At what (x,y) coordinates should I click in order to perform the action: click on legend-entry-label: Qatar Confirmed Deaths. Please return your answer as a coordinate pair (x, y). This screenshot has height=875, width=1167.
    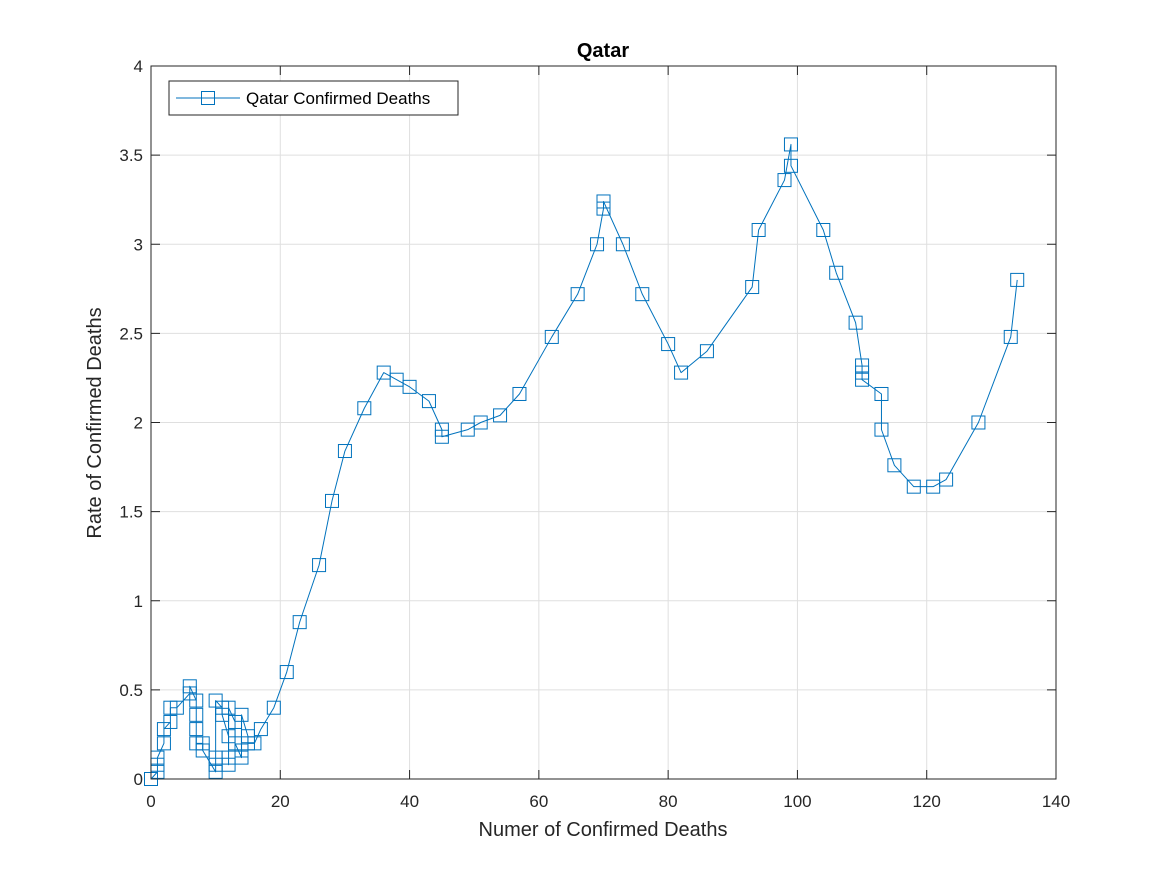
    Looking at the image, I should click on (338, 98).